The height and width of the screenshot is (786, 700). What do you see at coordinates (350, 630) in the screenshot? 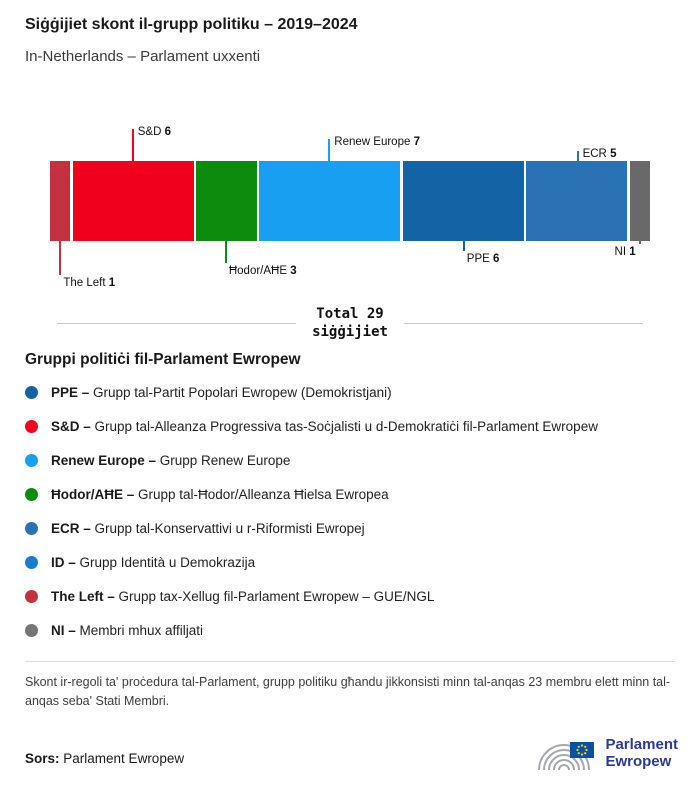
I see `legend-item-7: NI – Membri mhux affiljati` at bounding box center [350, 630].